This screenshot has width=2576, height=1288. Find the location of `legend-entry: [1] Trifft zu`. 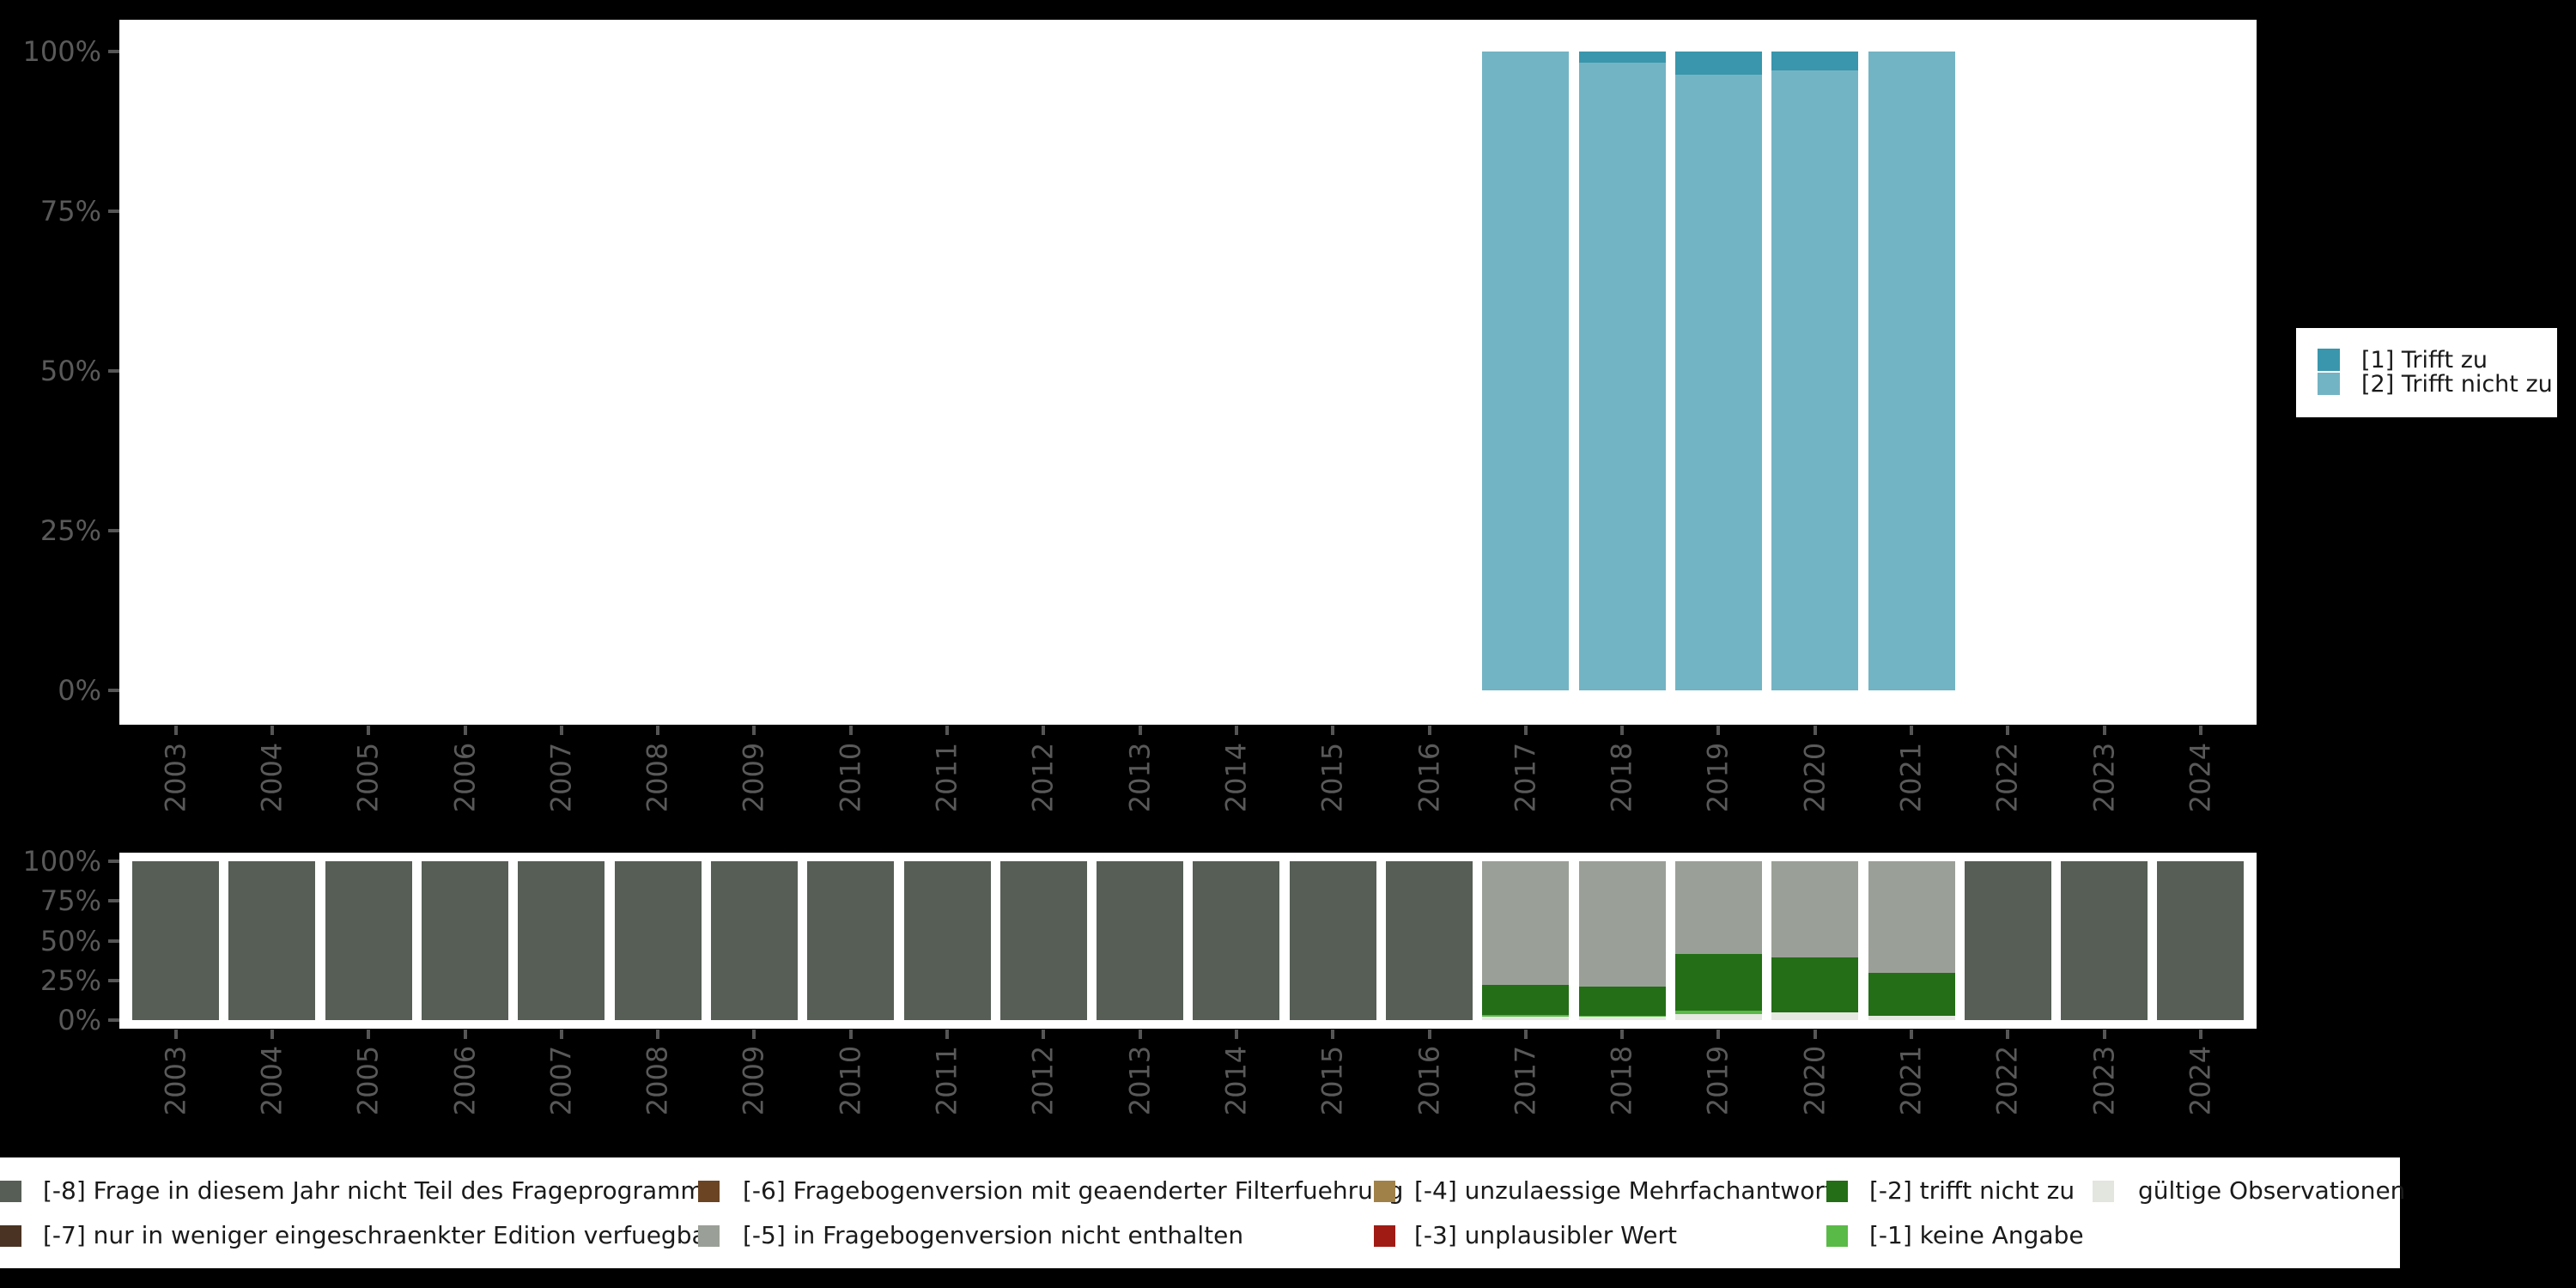

legend-entry: [1] Trifft zu is located at coordinates (2403, 360).